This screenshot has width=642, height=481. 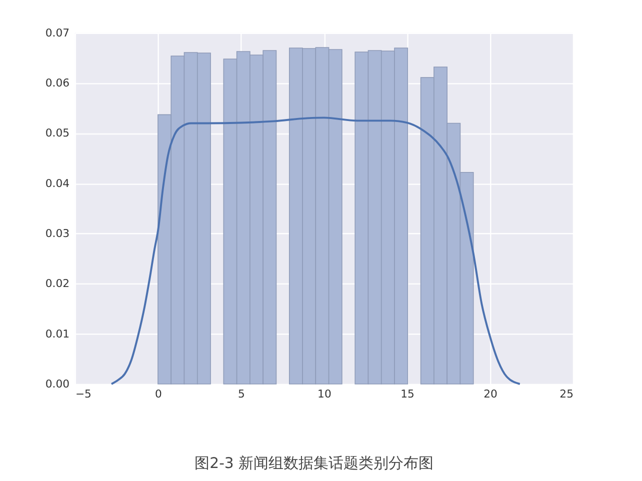 What do you see at coordinates (567, 393) in the screenshot?
I see `x-tick-label: 25` at bounding box center [567, 393].